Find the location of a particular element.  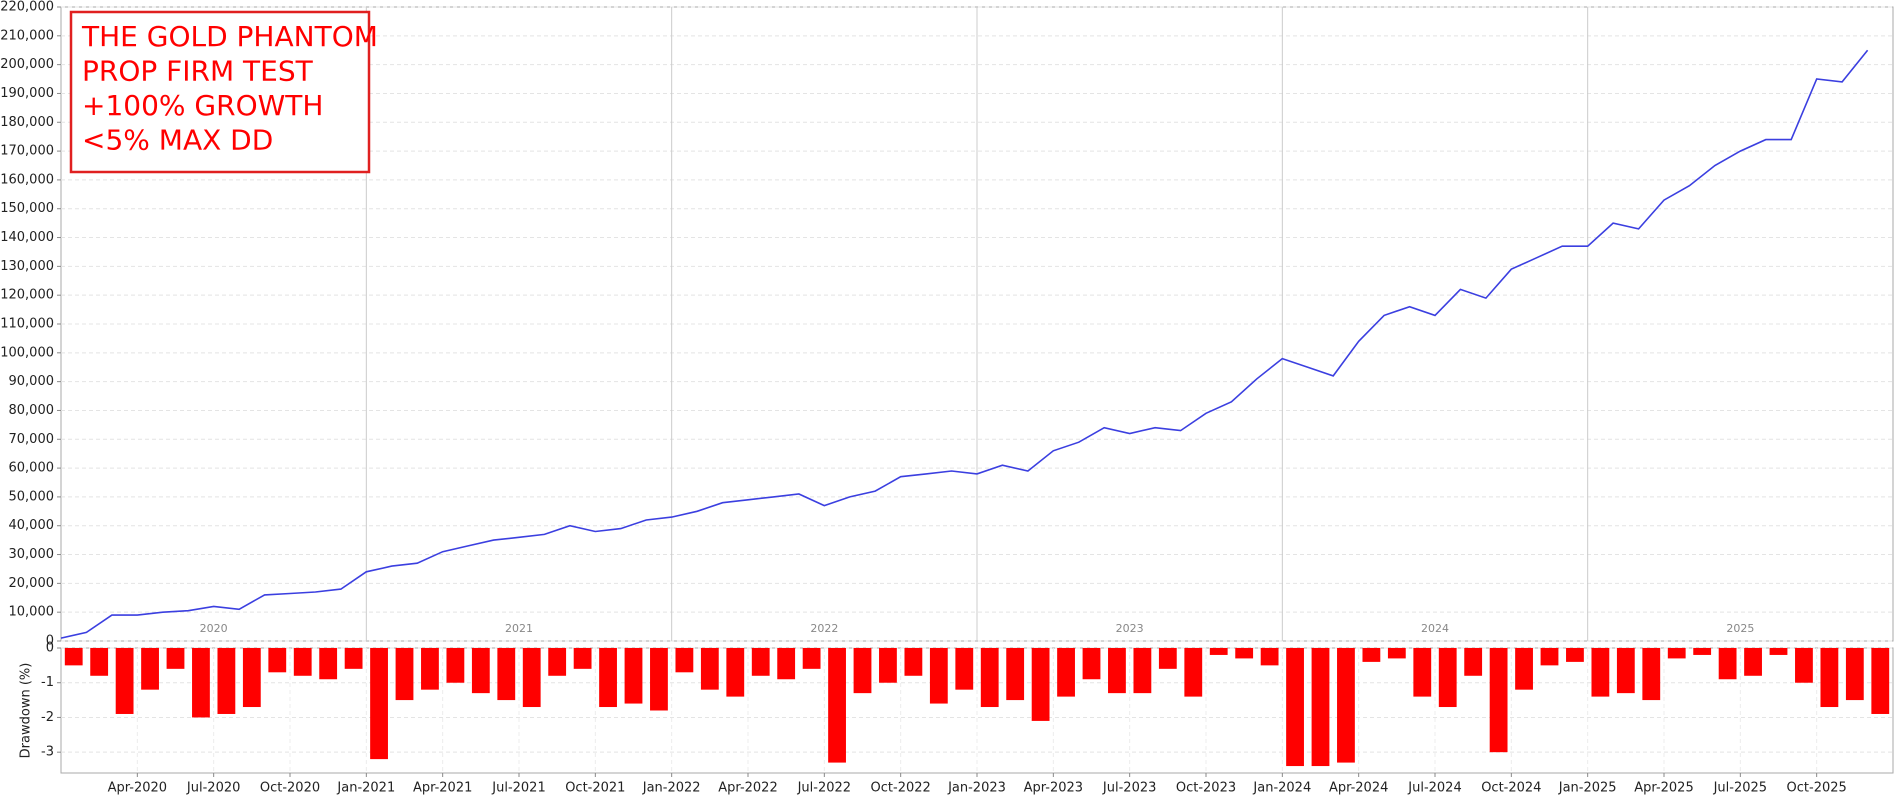

x-tick-label: Jul-2023 is located at coordinates (1129, 788).